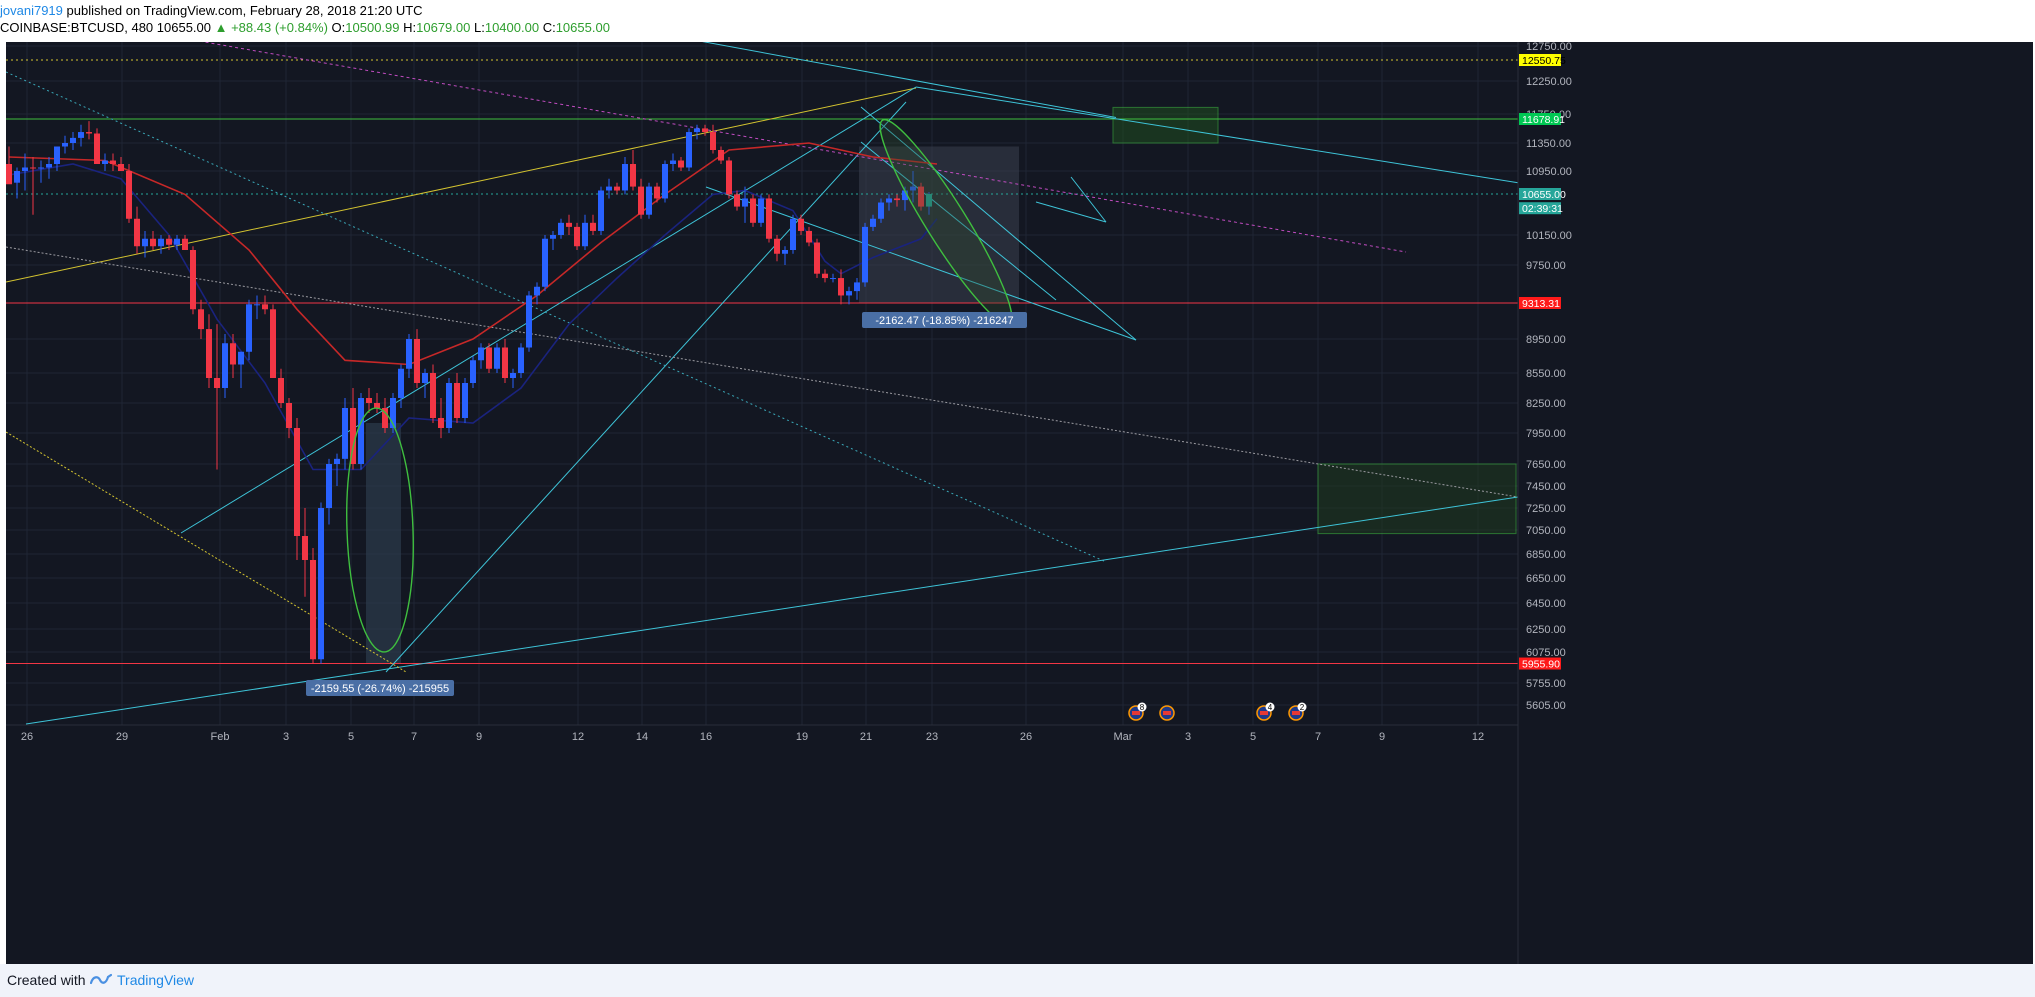 Image resolution: width=2035 pixels, height=997 pixels. Describe the element at coordinates (1546, 531) in the screenshot. I see `y-axis-tick-label: 7050.00` at that location.